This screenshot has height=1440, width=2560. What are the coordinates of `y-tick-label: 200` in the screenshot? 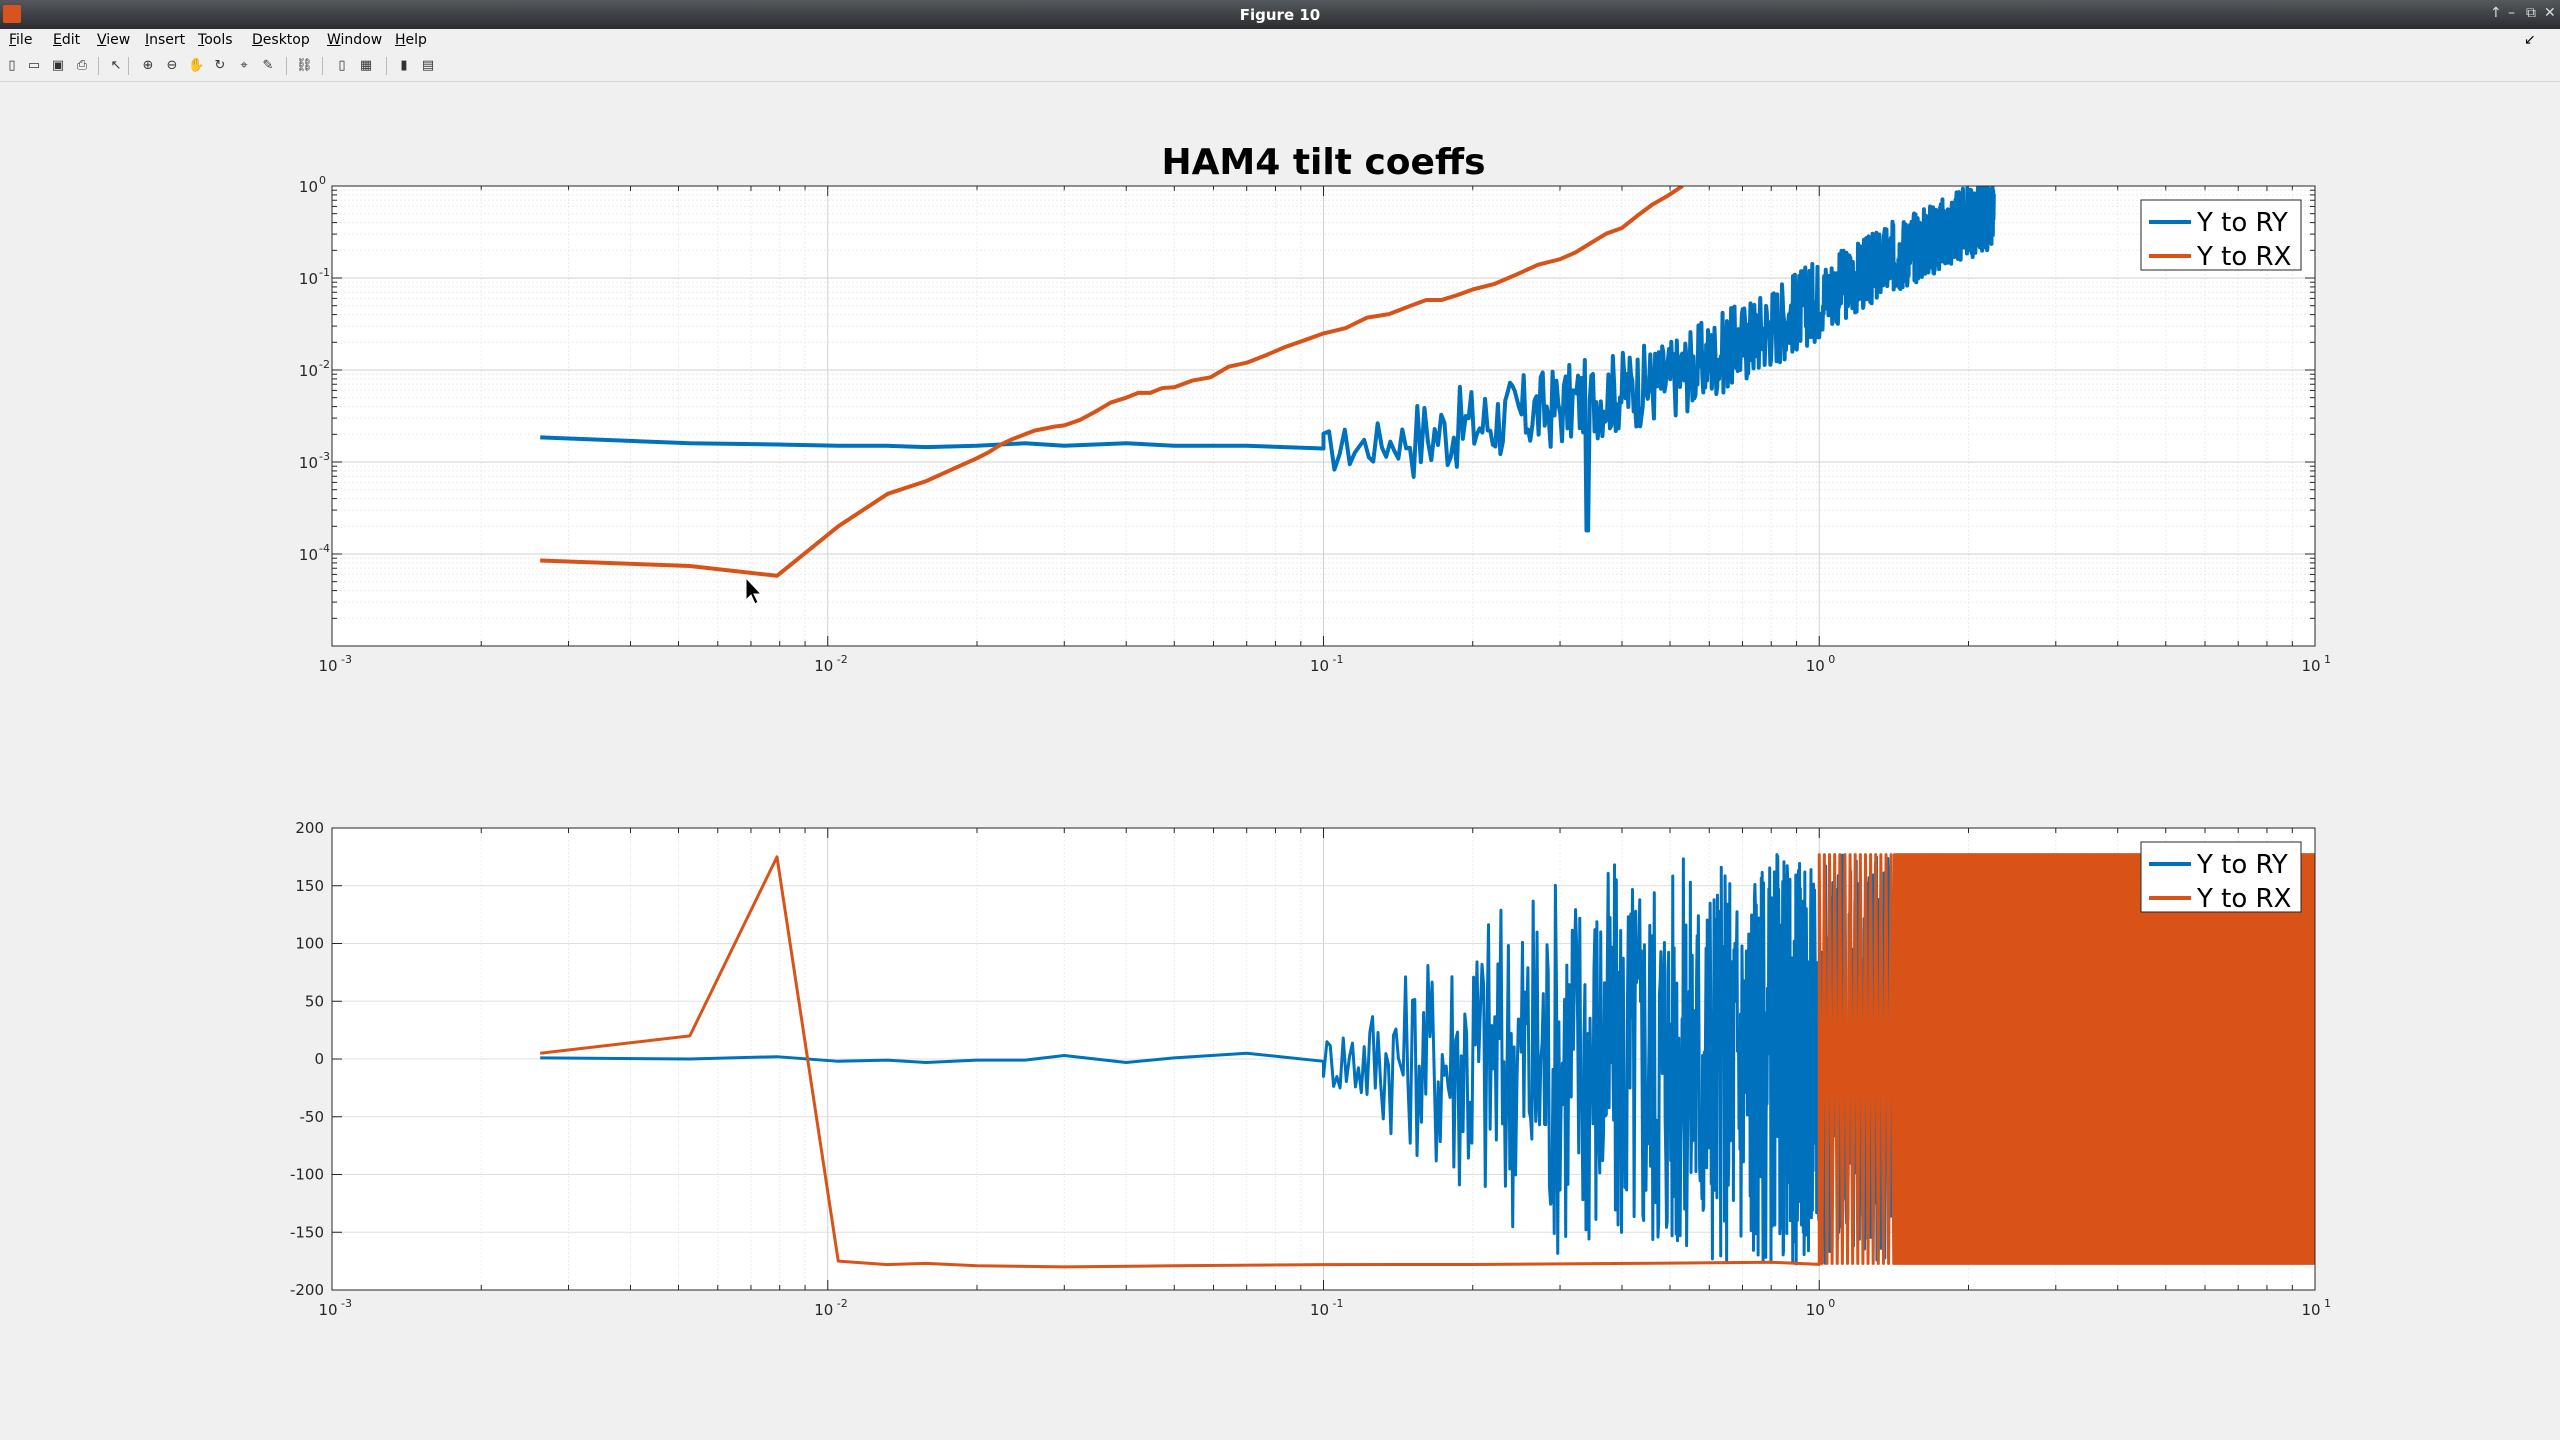 It's located at (309, 828).